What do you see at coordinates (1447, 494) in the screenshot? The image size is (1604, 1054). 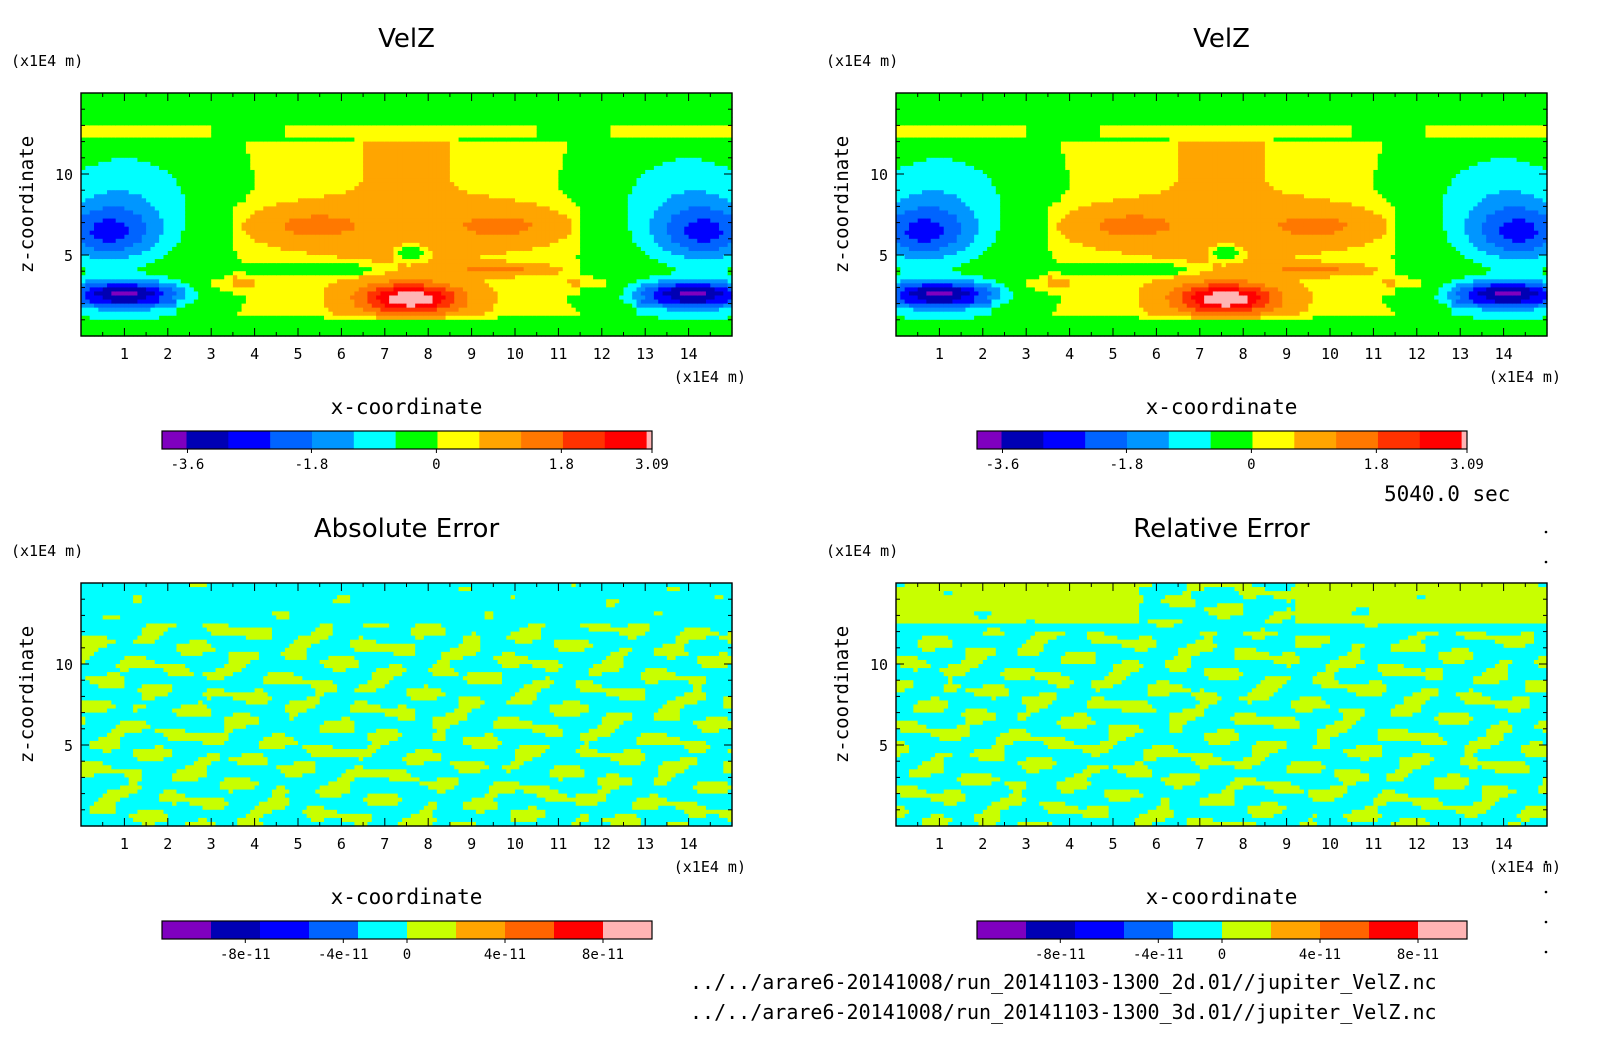 I see `time-label: 5040.0 sec` at bounding box center [1447, 494].